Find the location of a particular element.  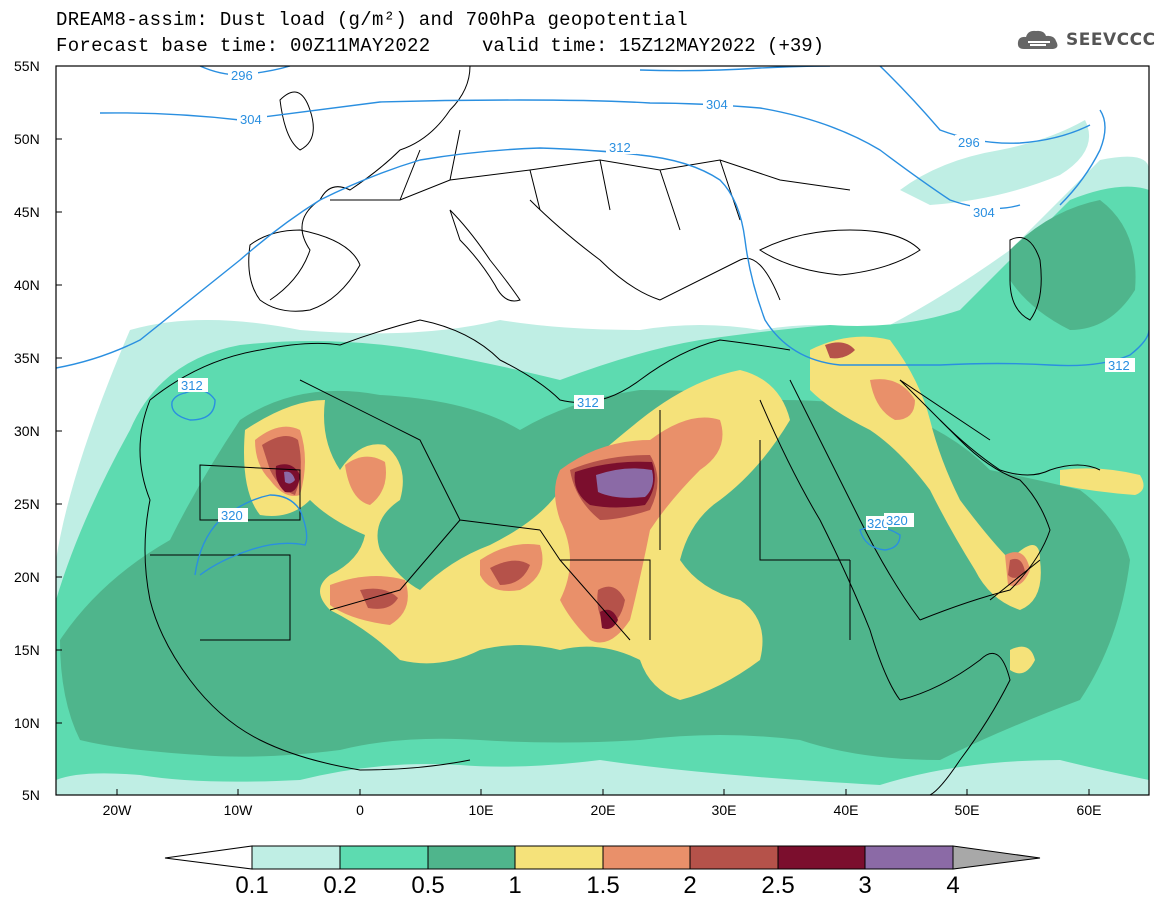

n-africa-coast is located at coordinates (470, 361).